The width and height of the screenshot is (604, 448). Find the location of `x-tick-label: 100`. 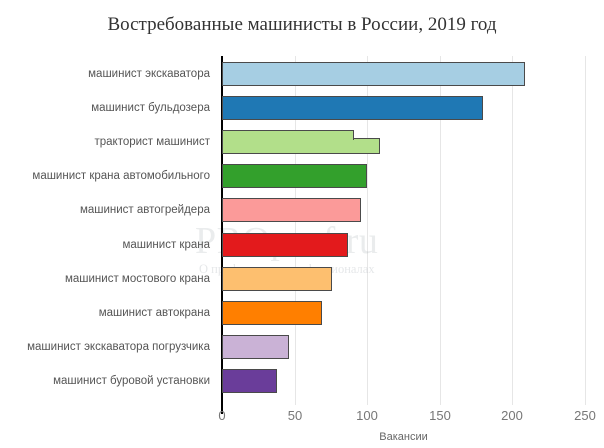

x-tick-label: 100 is located at coordinates (367, 415).